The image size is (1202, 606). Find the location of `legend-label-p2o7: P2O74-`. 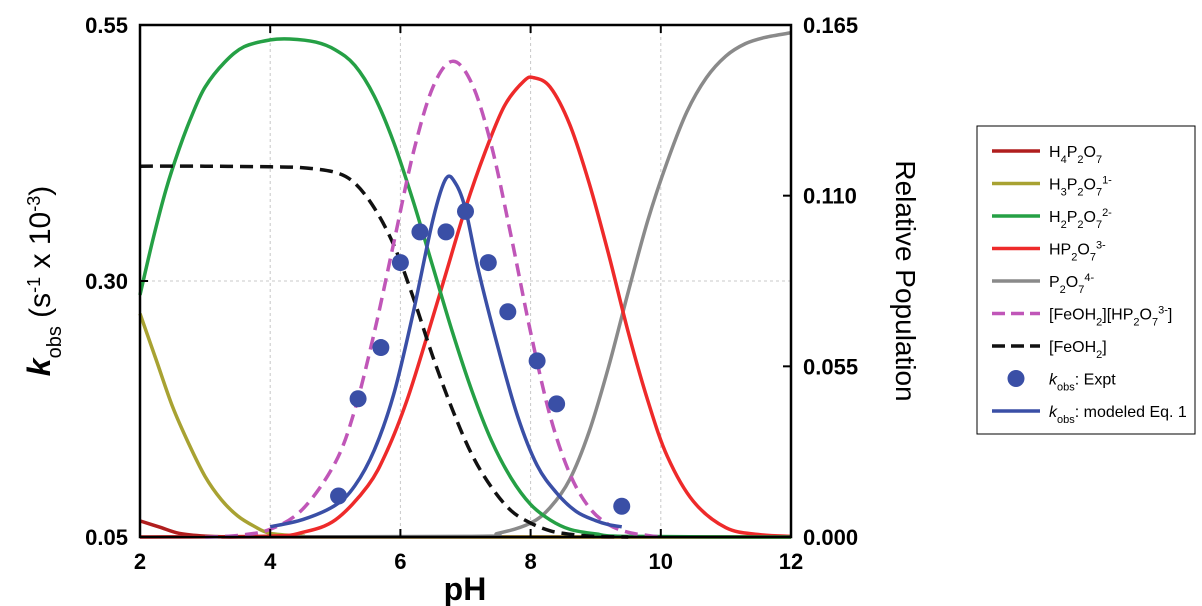

legend-label-p2o7: P2O74- is located at coordinates (1071, 284).